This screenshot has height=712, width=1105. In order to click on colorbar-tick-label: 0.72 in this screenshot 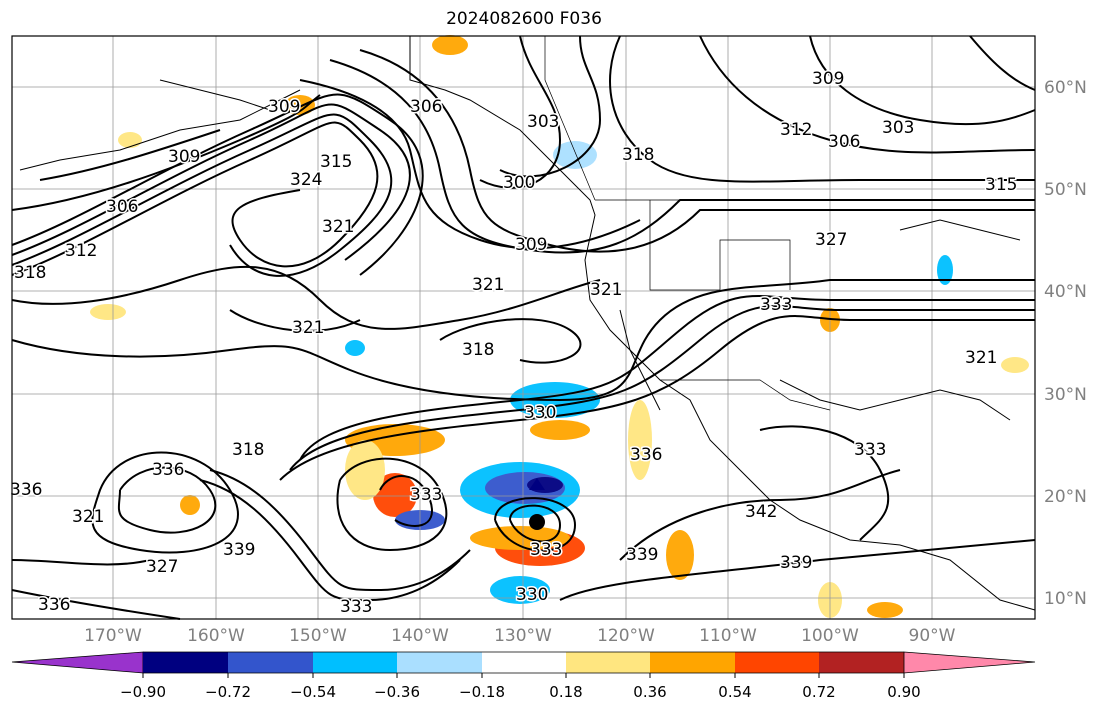, I will do `click(819, 692)`.